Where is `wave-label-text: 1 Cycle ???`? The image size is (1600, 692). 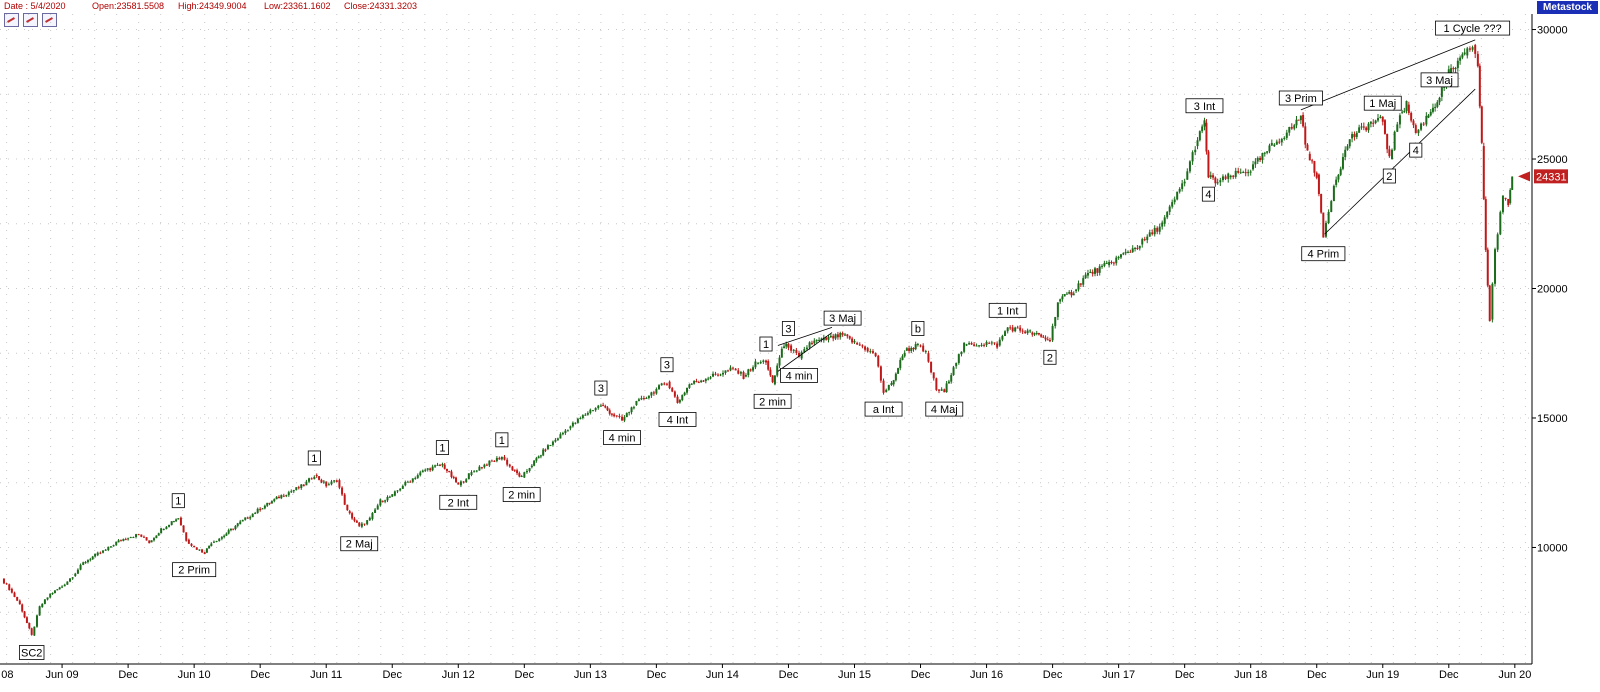 wave-label-text: 1 Cycle ??? is located at coordinates (1473, 29).